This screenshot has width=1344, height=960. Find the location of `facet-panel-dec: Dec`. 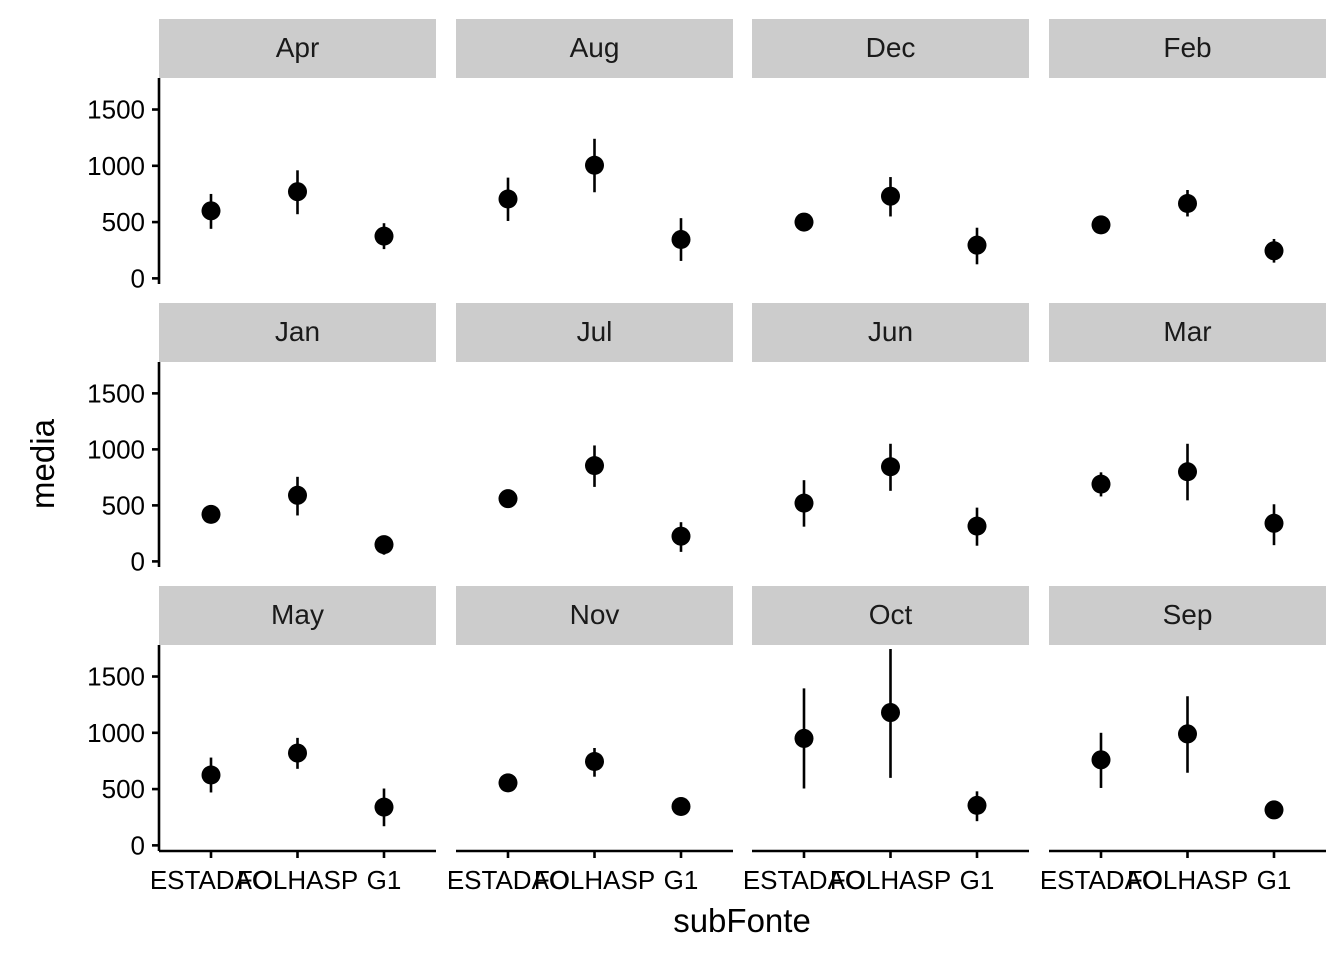

facet-panel-dec: Dec is located at coordinates (890, 142).